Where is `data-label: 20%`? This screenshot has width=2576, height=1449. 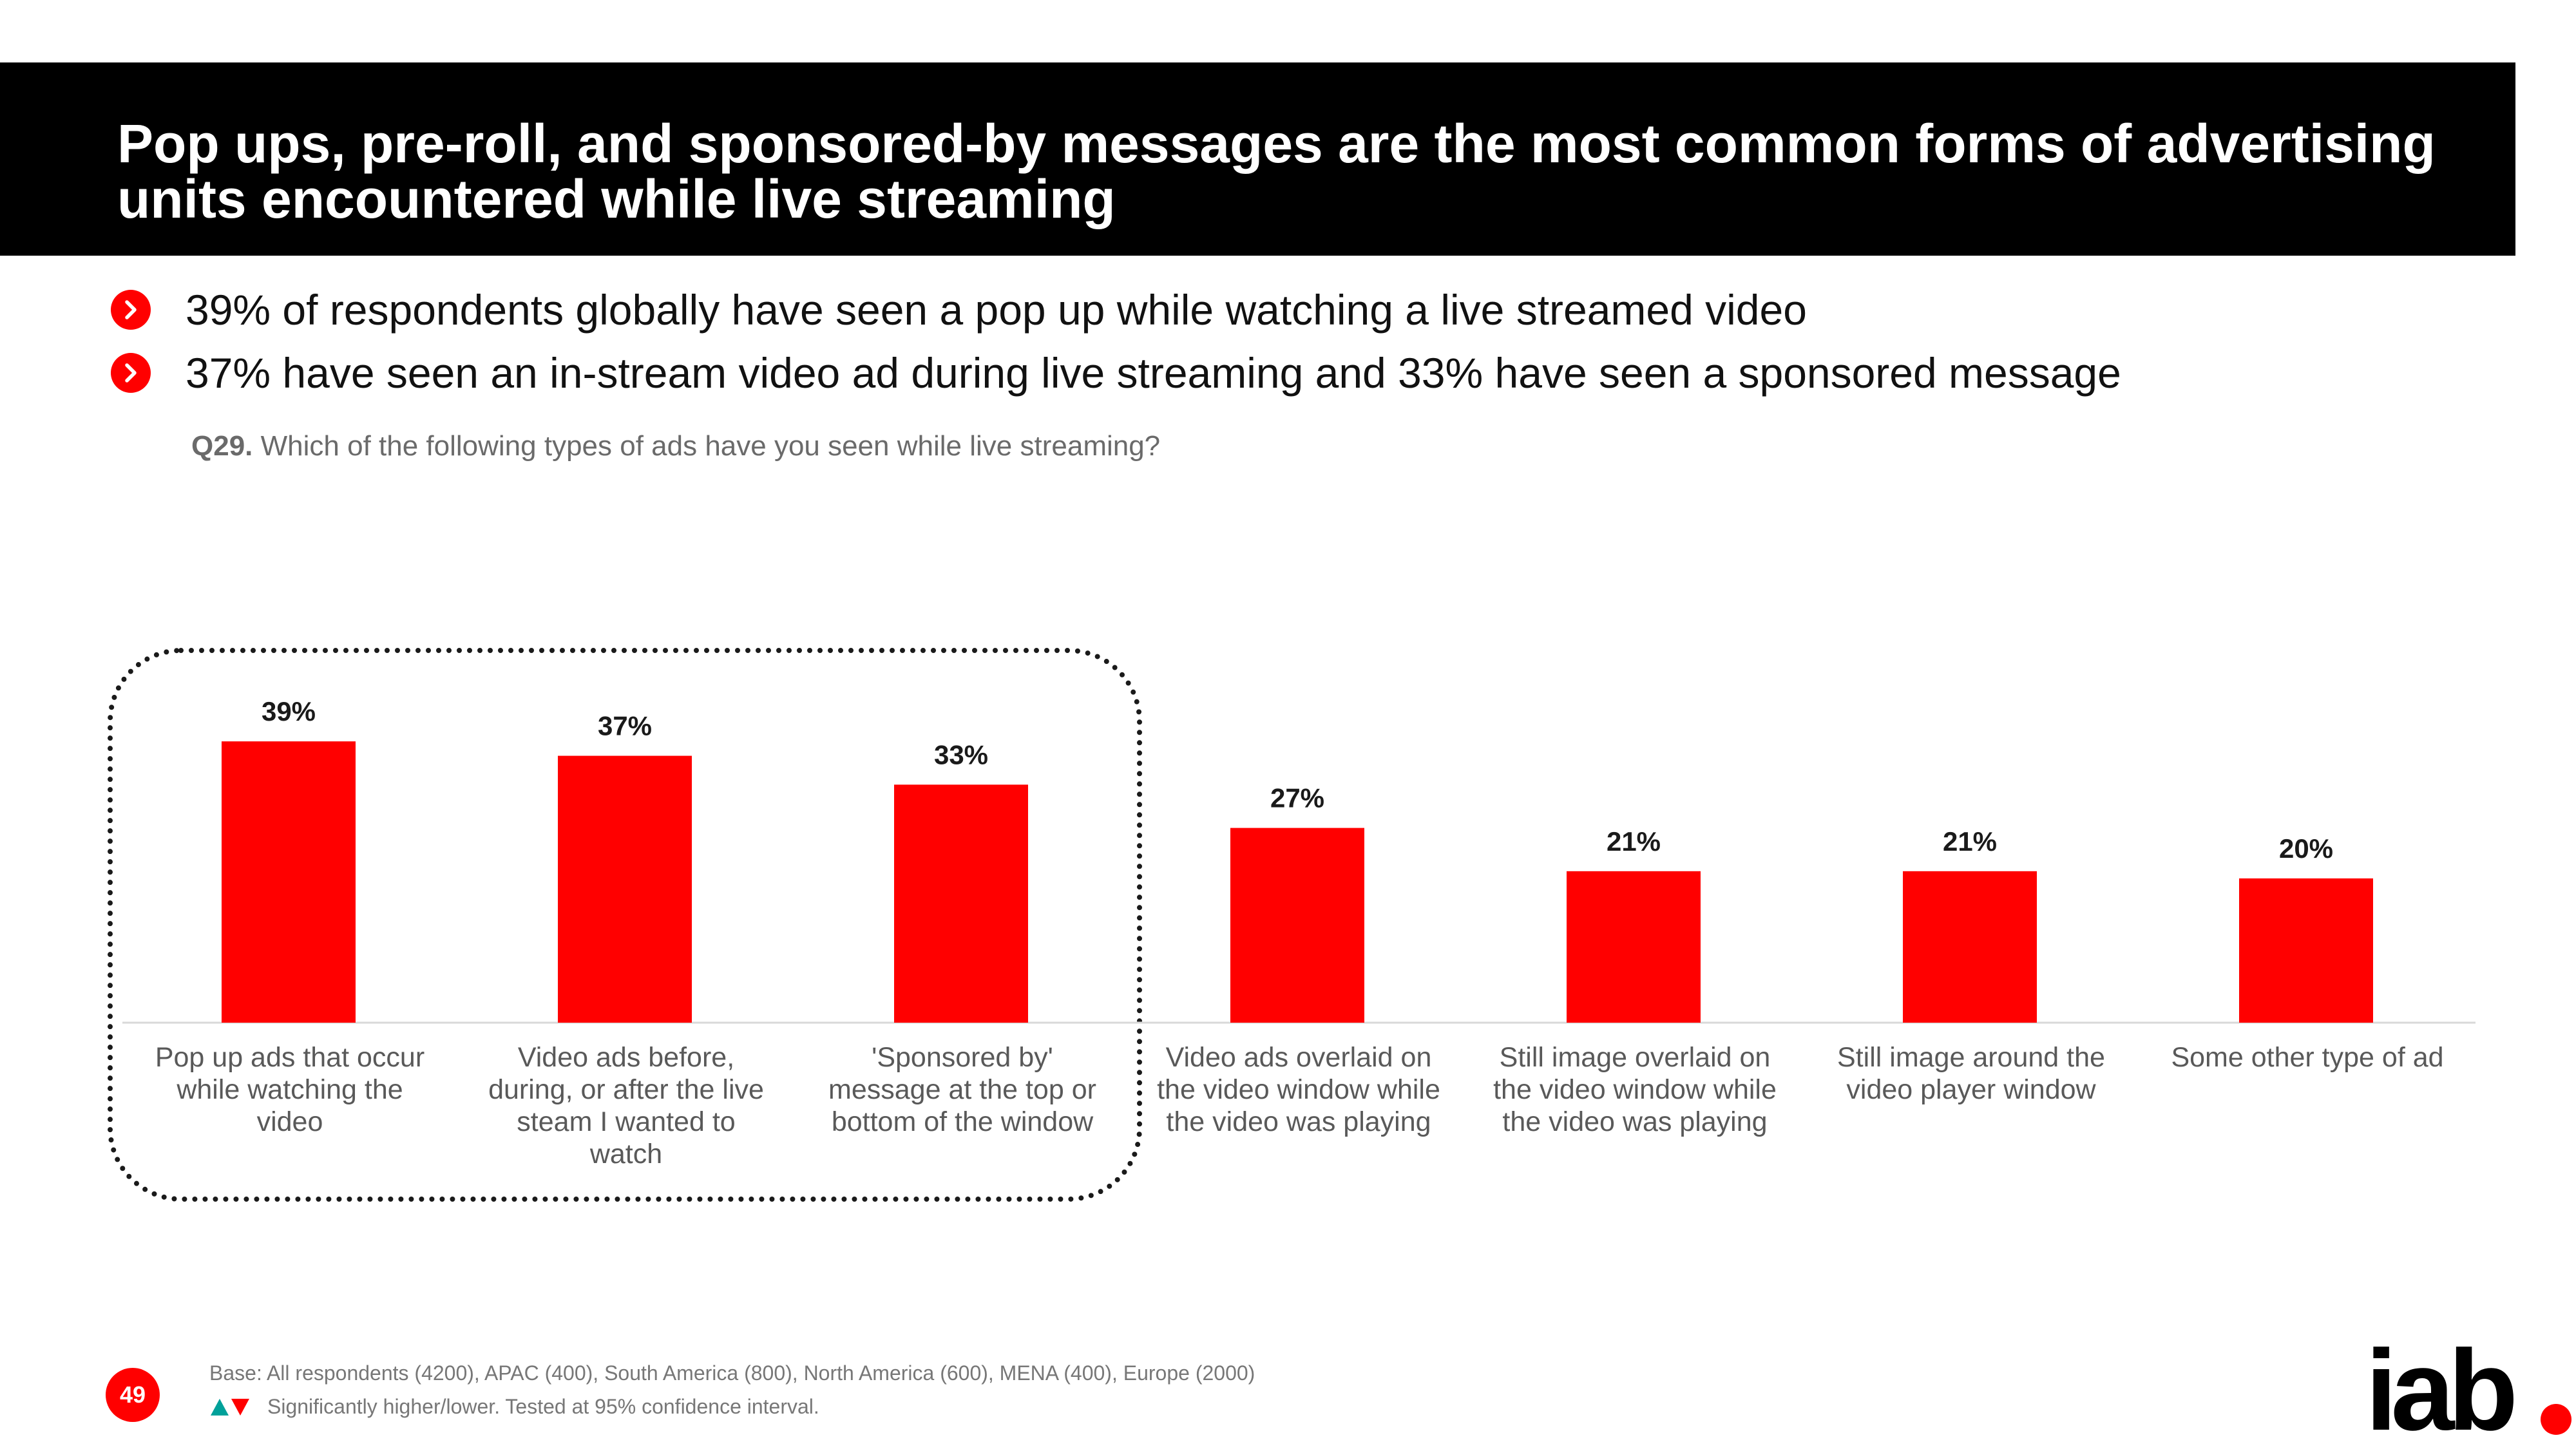
data-label: 20% is located at coordinates (2306, 848).